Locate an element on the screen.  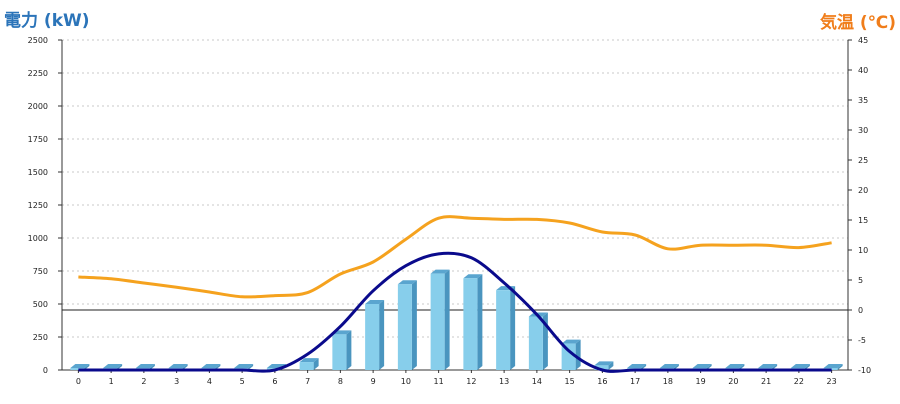
x-tick-label: 13 is located at coordinates (504, 381).